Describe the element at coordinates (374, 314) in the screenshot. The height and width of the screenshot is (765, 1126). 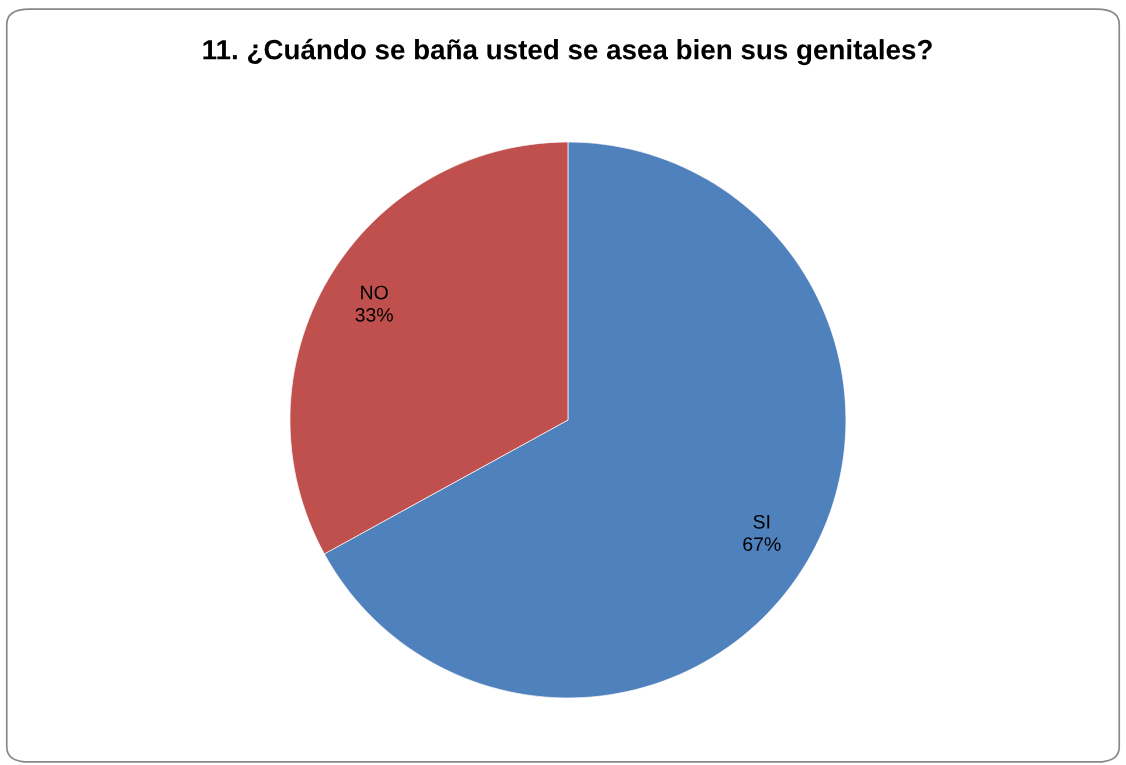
I see `data-label: 33%` at that location.